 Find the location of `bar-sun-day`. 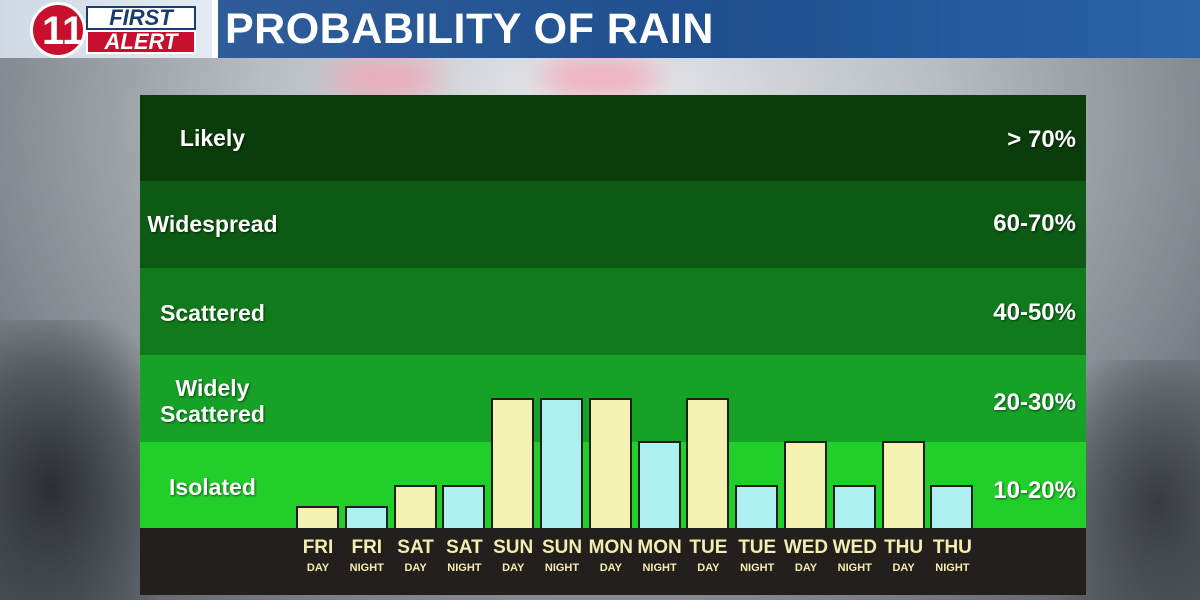

bar-sun-day is located at coordinates (513, 463).